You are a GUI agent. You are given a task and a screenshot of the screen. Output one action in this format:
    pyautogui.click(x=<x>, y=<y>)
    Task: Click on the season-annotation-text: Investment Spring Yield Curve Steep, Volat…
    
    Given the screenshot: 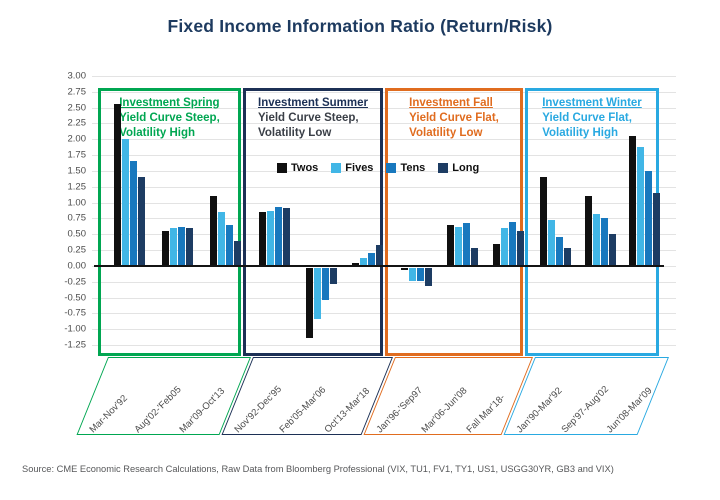 What is the action you would take?
    pyautogui.click(x=169, y=119)
    